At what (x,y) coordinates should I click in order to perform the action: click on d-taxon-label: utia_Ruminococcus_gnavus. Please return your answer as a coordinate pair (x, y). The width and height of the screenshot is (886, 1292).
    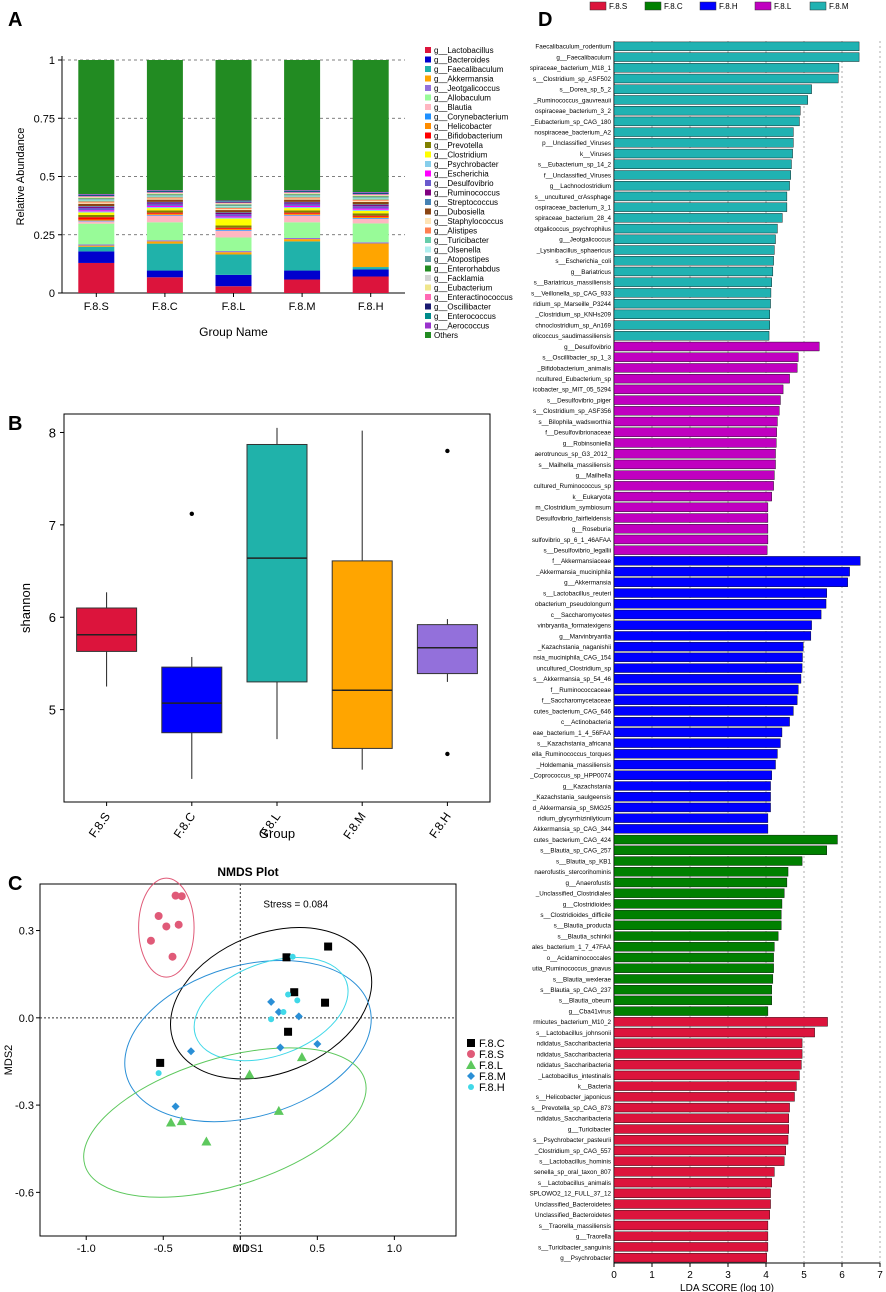
    Looking at the image, I should click on (571, 969).